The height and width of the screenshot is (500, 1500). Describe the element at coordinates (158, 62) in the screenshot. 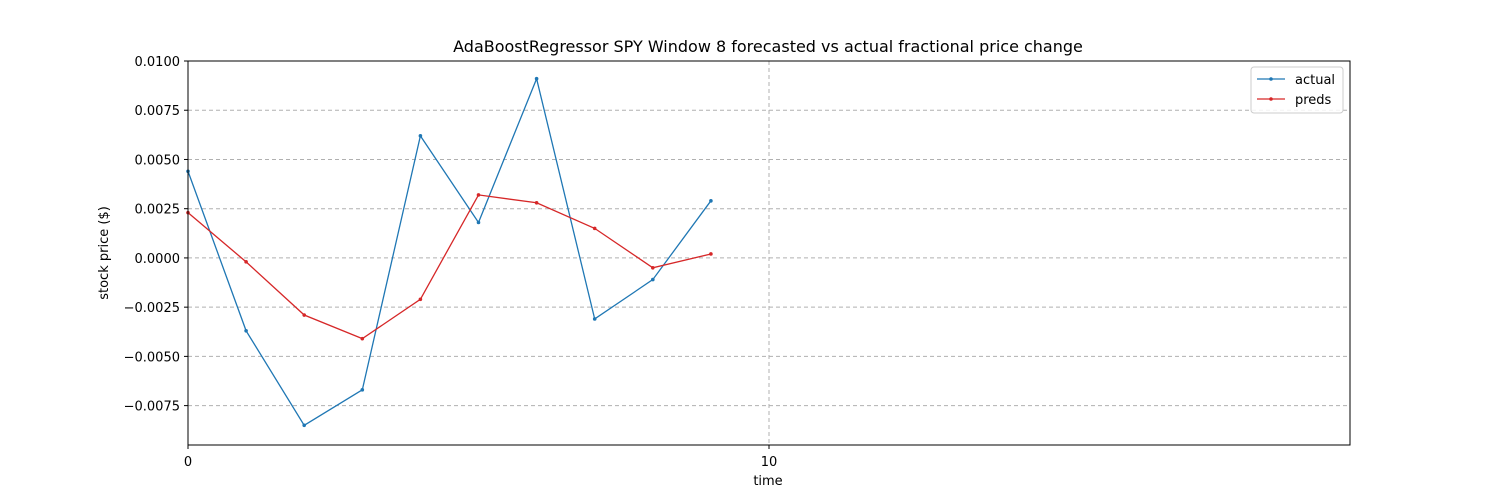

I see `y-tick-label: 0.0100` at that location.